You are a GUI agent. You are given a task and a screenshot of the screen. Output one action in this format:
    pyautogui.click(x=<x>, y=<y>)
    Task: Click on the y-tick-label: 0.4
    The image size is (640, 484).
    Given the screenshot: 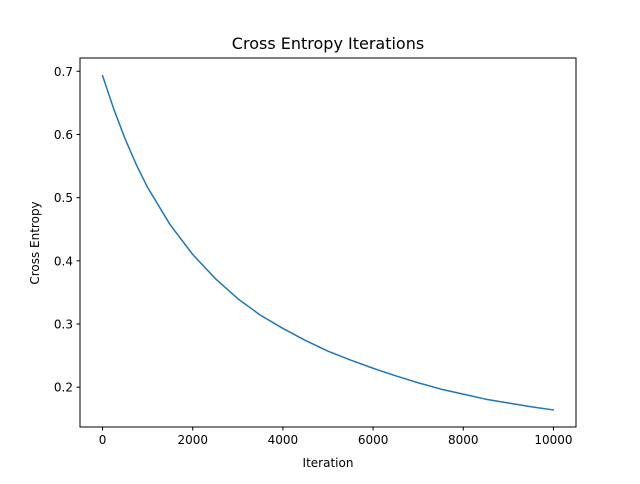 What is the action you would take?
    pyautogui.click(x=63, y=261)
    